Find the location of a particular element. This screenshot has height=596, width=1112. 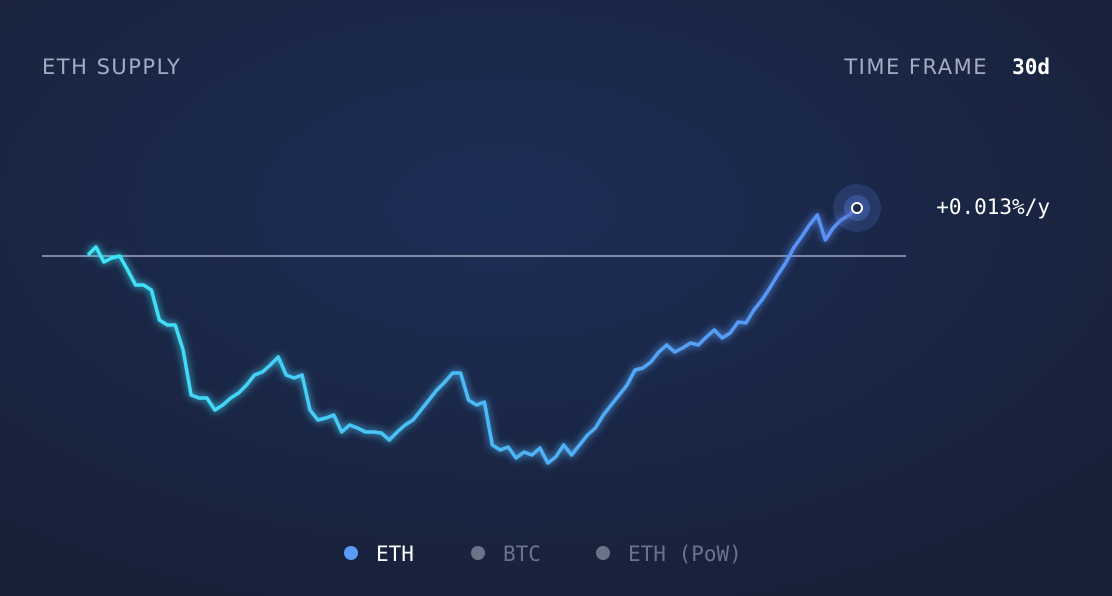

time-frame-label: TIME FRAME is located at coordinates (915, 67).